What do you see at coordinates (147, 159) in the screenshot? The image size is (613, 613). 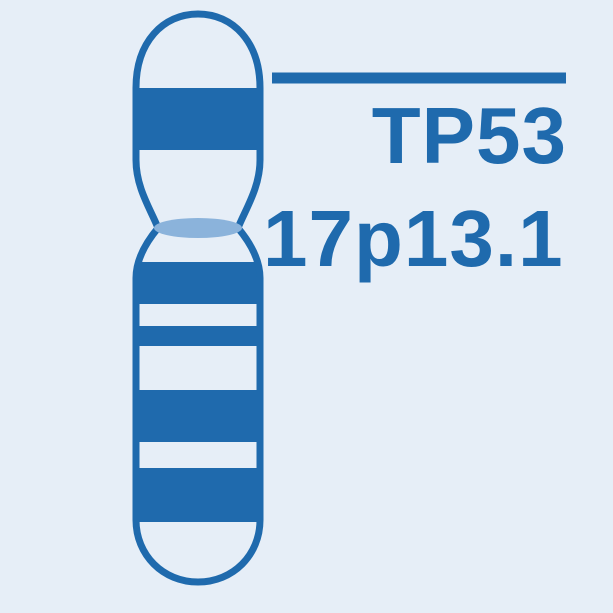 I see `p-arm-outline-left` at bounding box center [147, 159].